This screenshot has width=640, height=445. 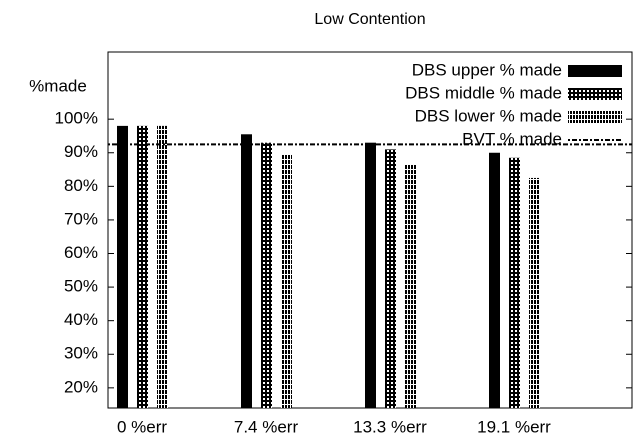 What do you see at coordinates (81, 319) in the screenshot?
I see `y-tick-label: 40%` at bounding box center [81, 319].